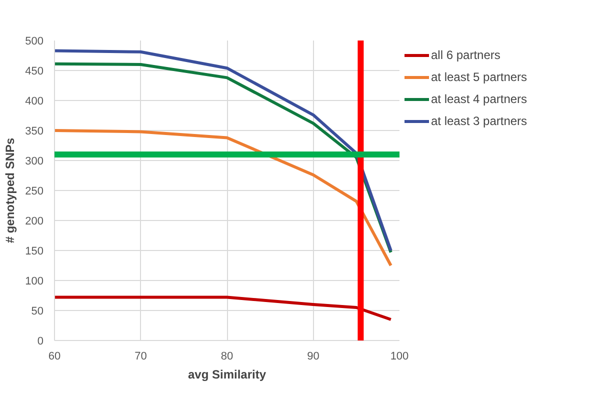 The image size is (592, 417). Describe the element at coordinates (34, 222) in the screenshot. I see `y-tick-label: 200` at that location.